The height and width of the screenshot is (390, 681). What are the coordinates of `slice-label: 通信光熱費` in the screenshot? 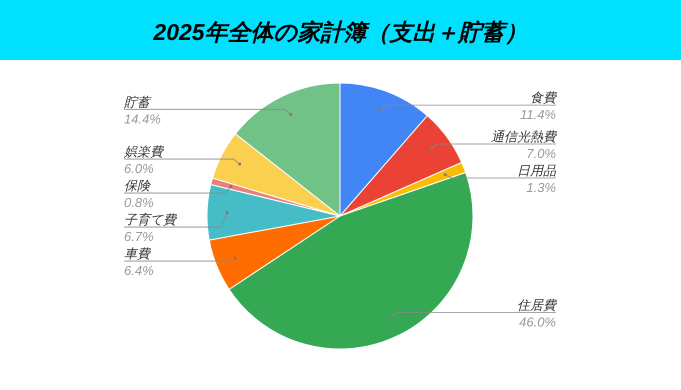 It's located at (524, 136).